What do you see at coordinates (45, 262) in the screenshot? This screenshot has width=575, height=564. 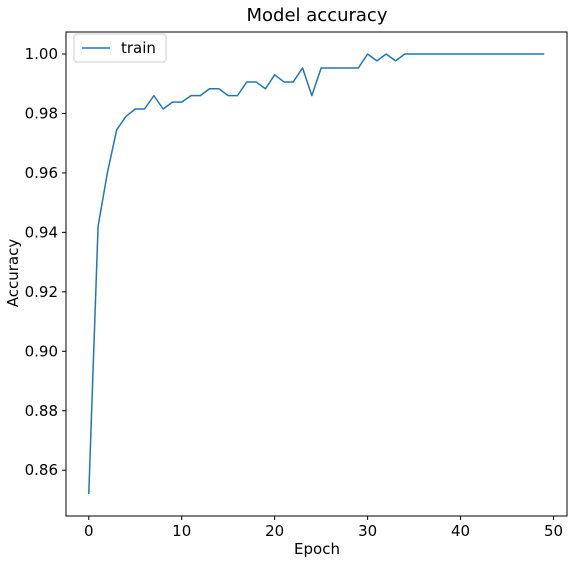 I see `y-axis: 0.86 0.88 0.90 0.92 0.94 0.96 0.98 1.00` at bounding box center [45, 262].